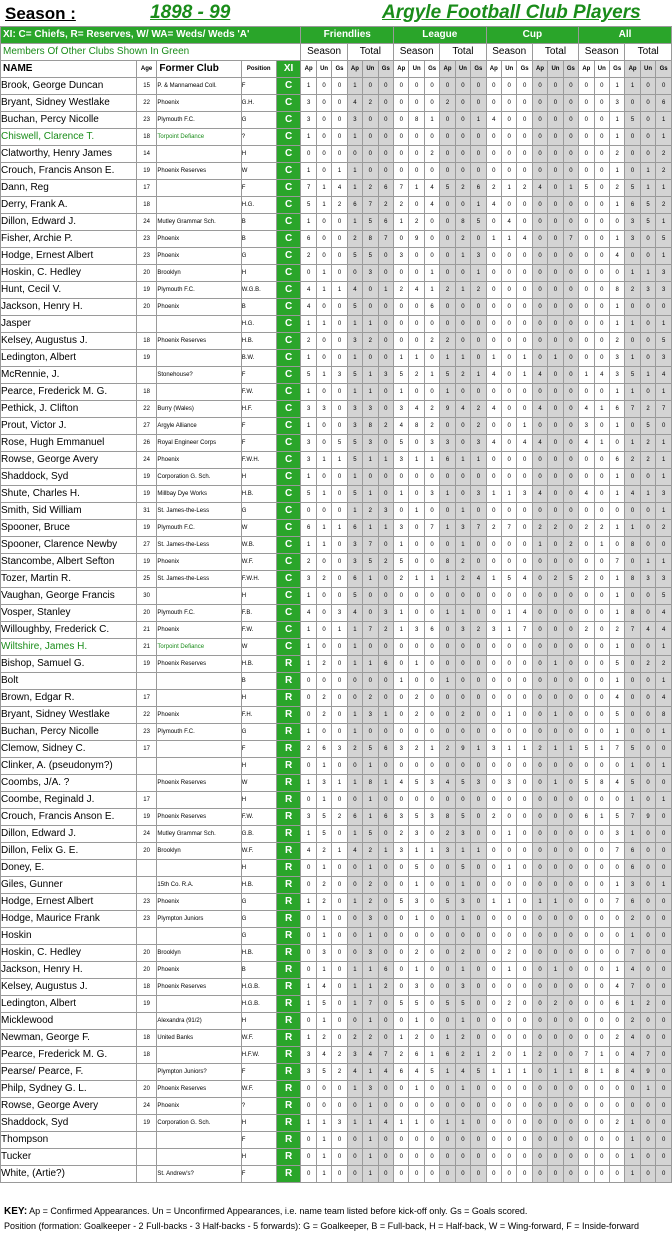  Describe the element at coordinates (68, 1021) in the screenshot. I see `player-name: Micklewood` at that location.